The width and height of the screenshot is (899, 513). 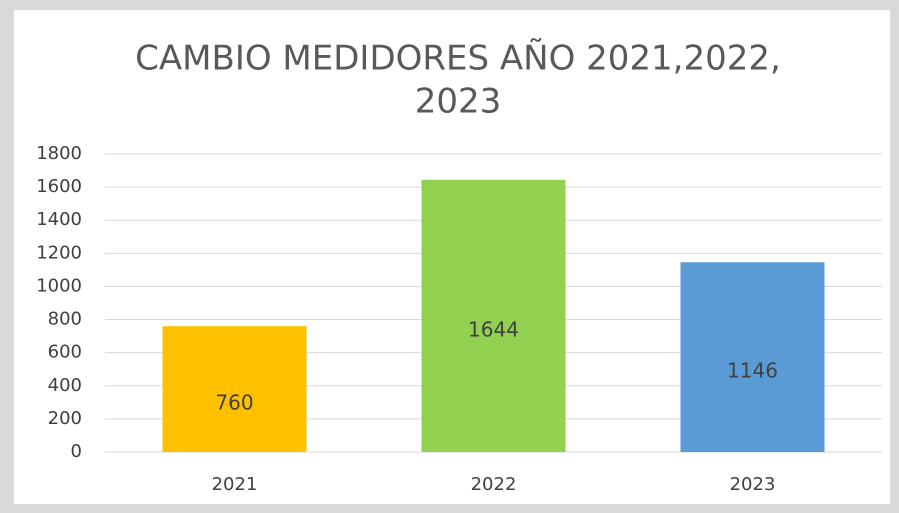 What do you see at coordinates (493, 329) in the screenshot?
I see `data-label: 1644` at bounding box center [493, 329].